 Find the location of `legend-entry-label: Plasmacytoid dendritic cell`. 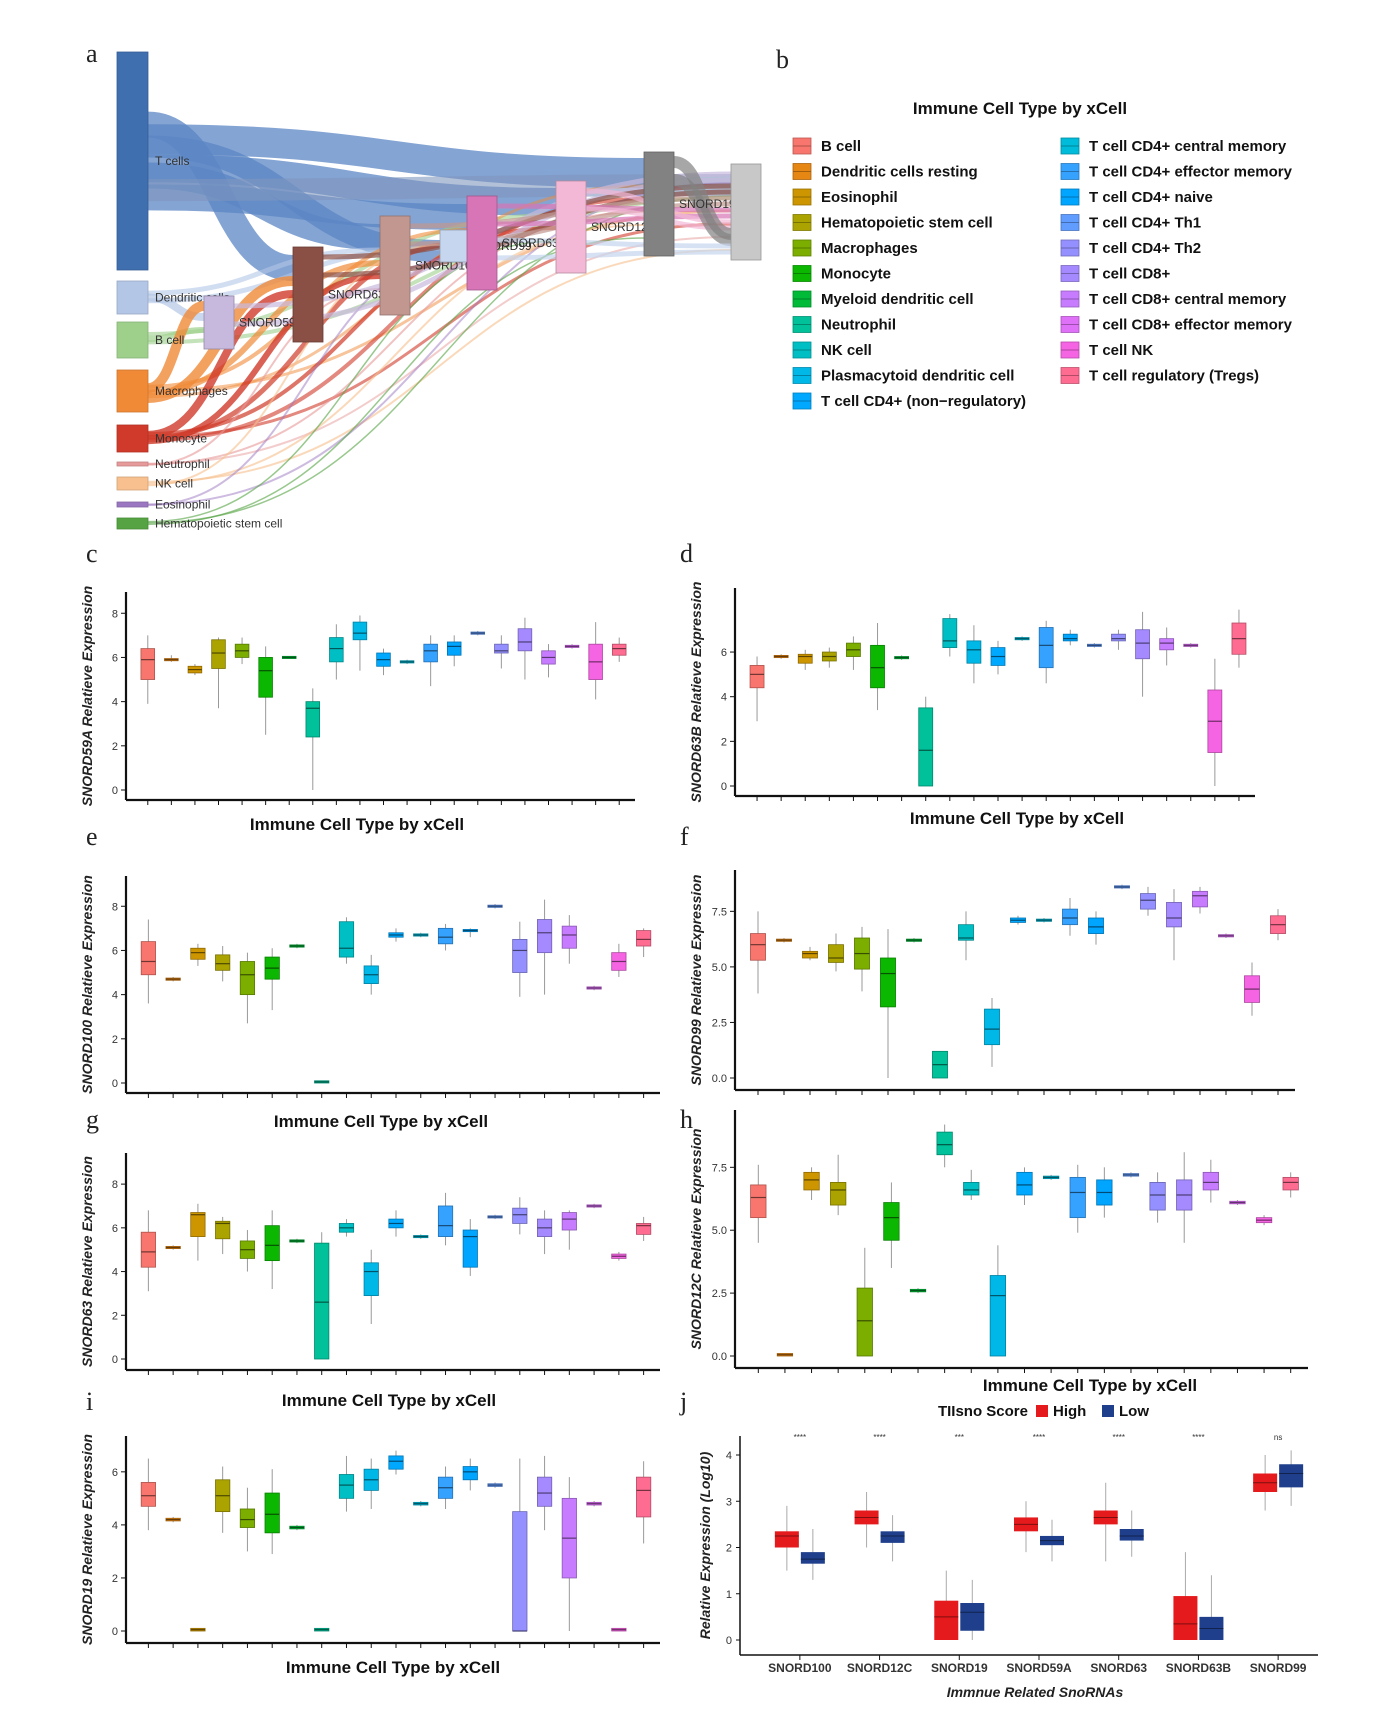

legend-entry-label: Plasmacytoid dendritic cell is located at coordinates (917, 376).